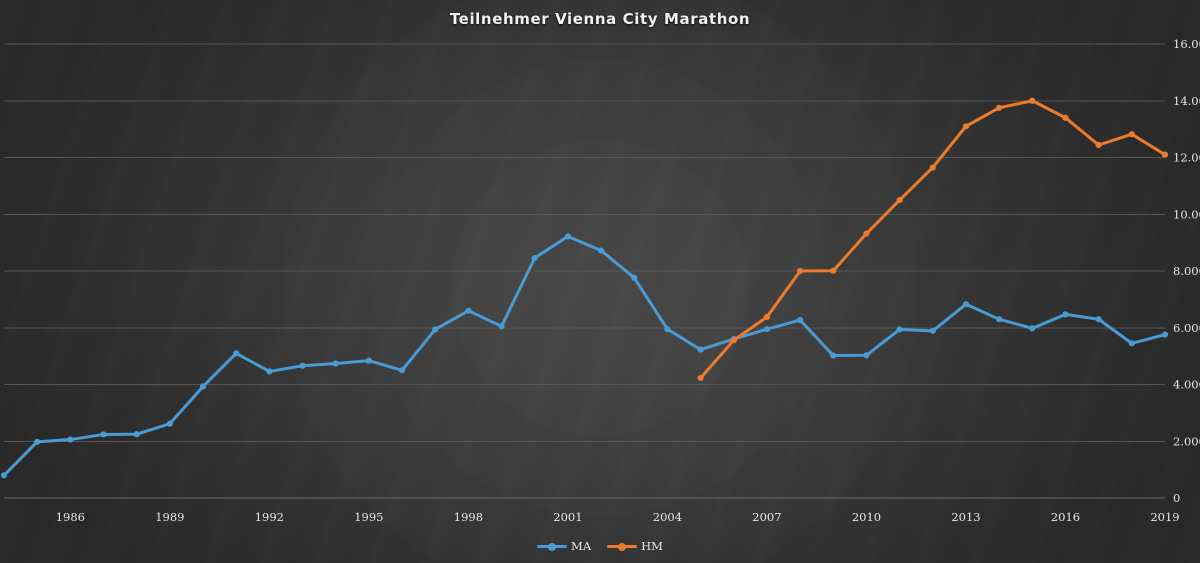 This screenshot has width=1200, height=563. Describe the element at coordinates (1186, 441) in the screenshot. I see `y-axis-tick-label: 2.000` at that location.